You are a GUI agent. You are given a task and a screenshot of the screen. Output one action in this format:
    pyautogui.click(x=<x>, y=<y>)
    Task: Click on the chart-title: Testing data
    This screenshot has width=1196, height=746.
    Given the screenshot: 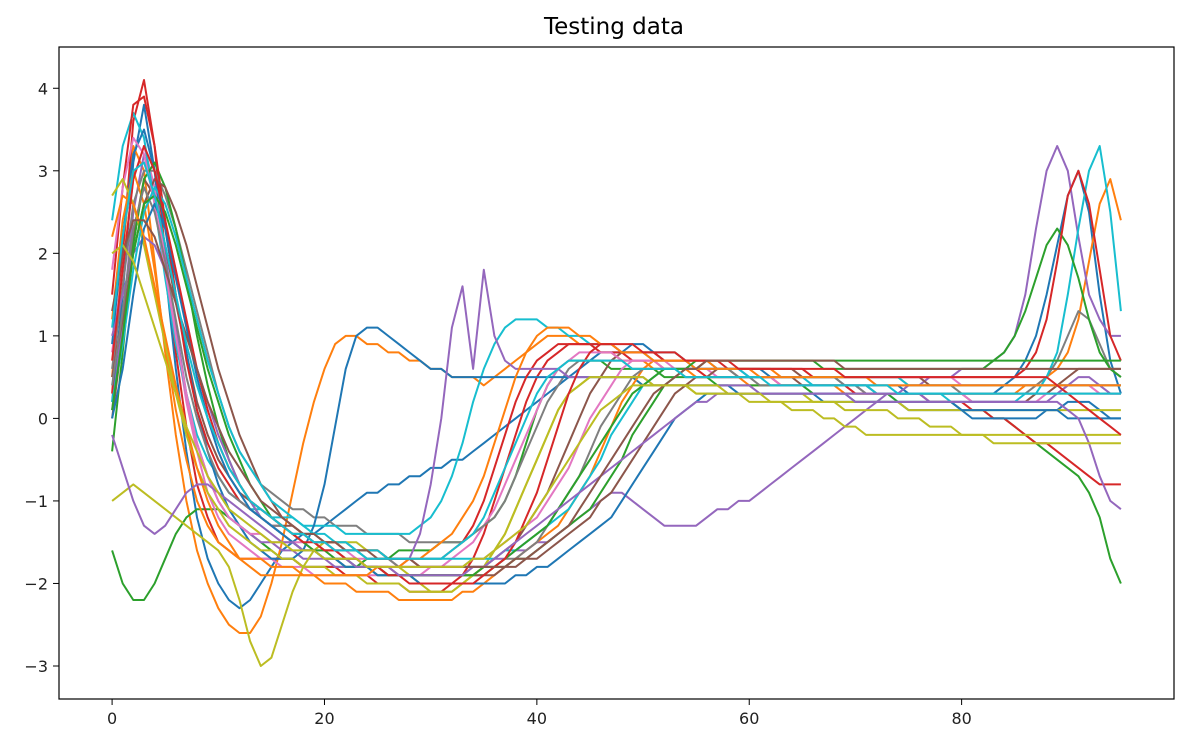 What is the action you would take?
    pyautogui.click(x=613, y=27)
    